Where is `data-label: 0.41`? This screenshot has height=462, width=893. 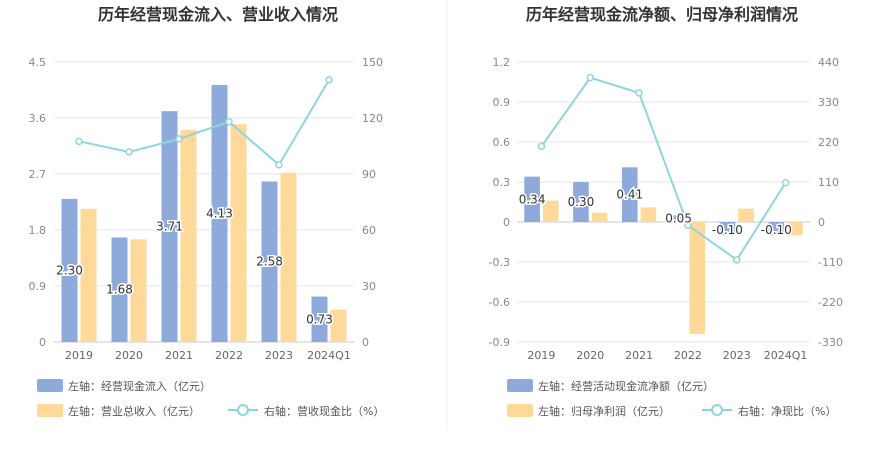 data-label: 0.41 is located at coordinates (629, 195).